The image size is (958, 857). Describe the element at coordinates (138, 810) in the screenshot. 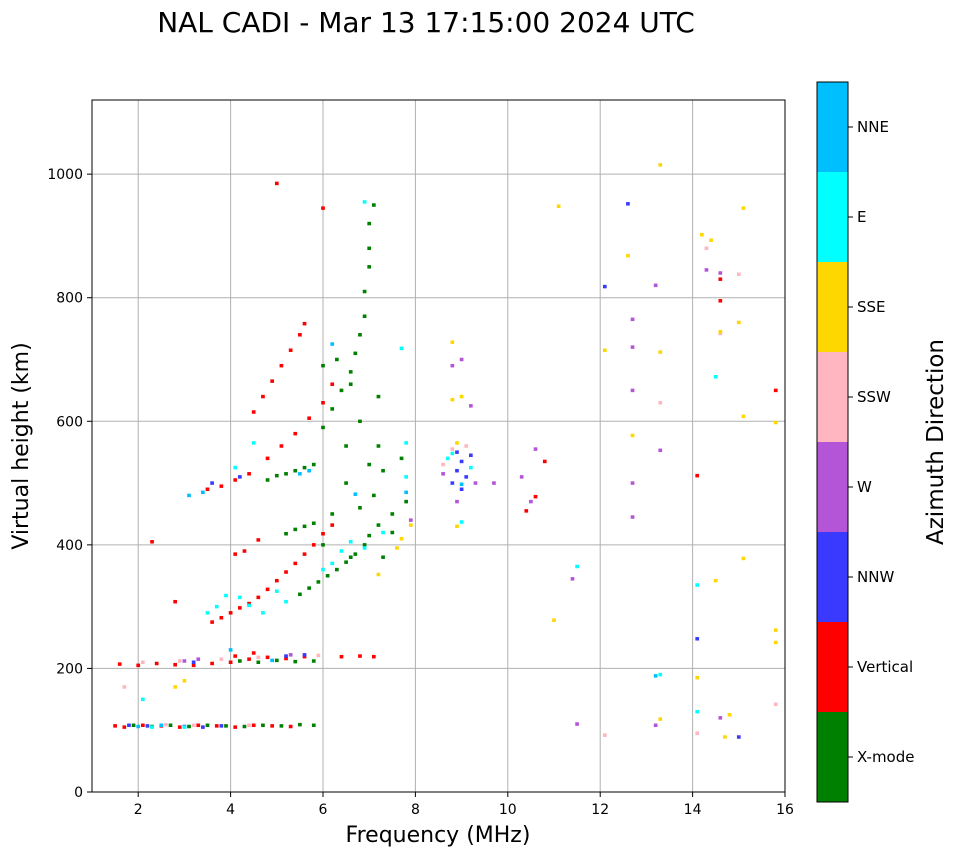

I see `x-tick-label: 2` at that location.